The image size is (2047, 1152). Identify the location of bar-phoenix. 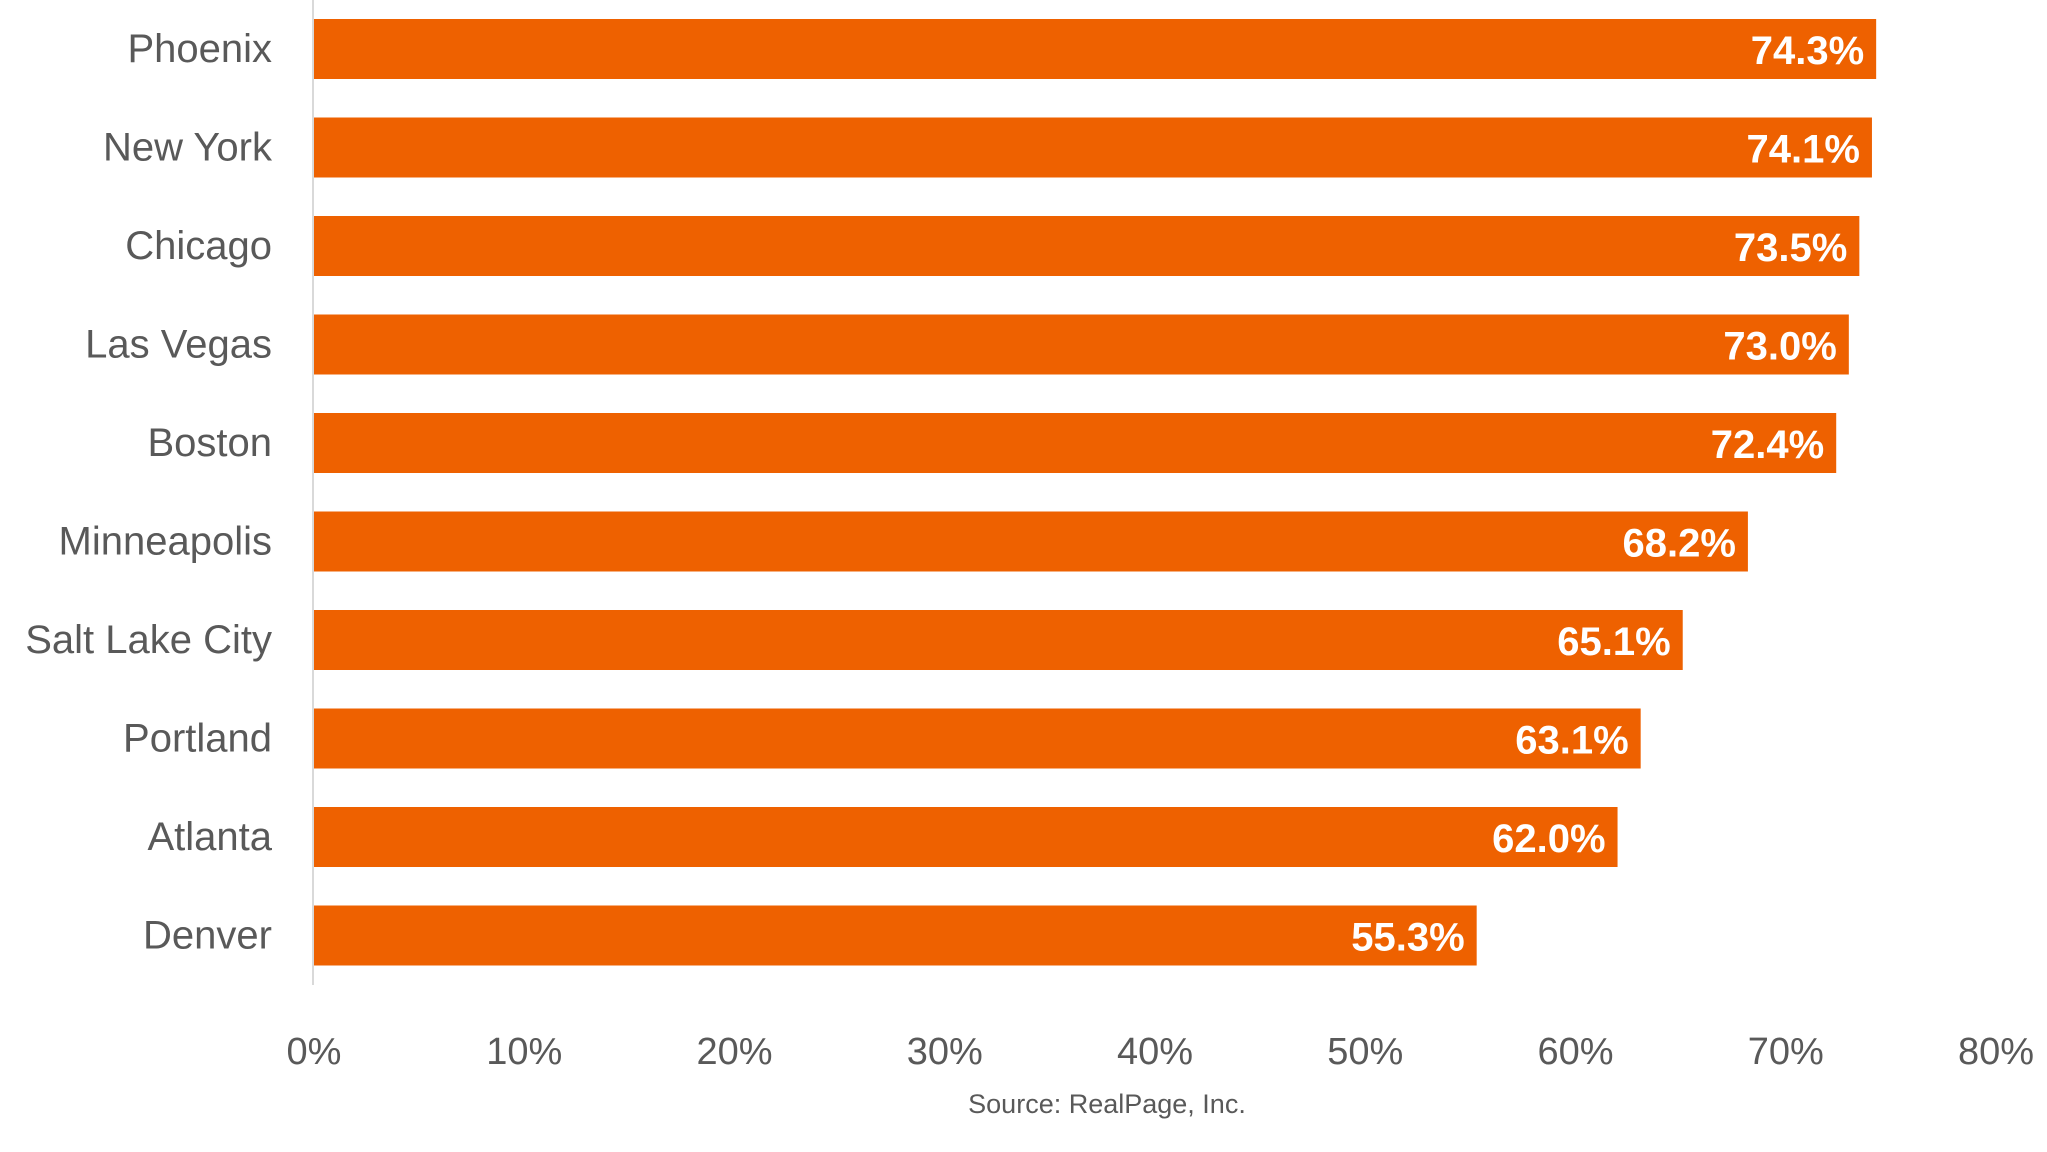
(1095, 49).